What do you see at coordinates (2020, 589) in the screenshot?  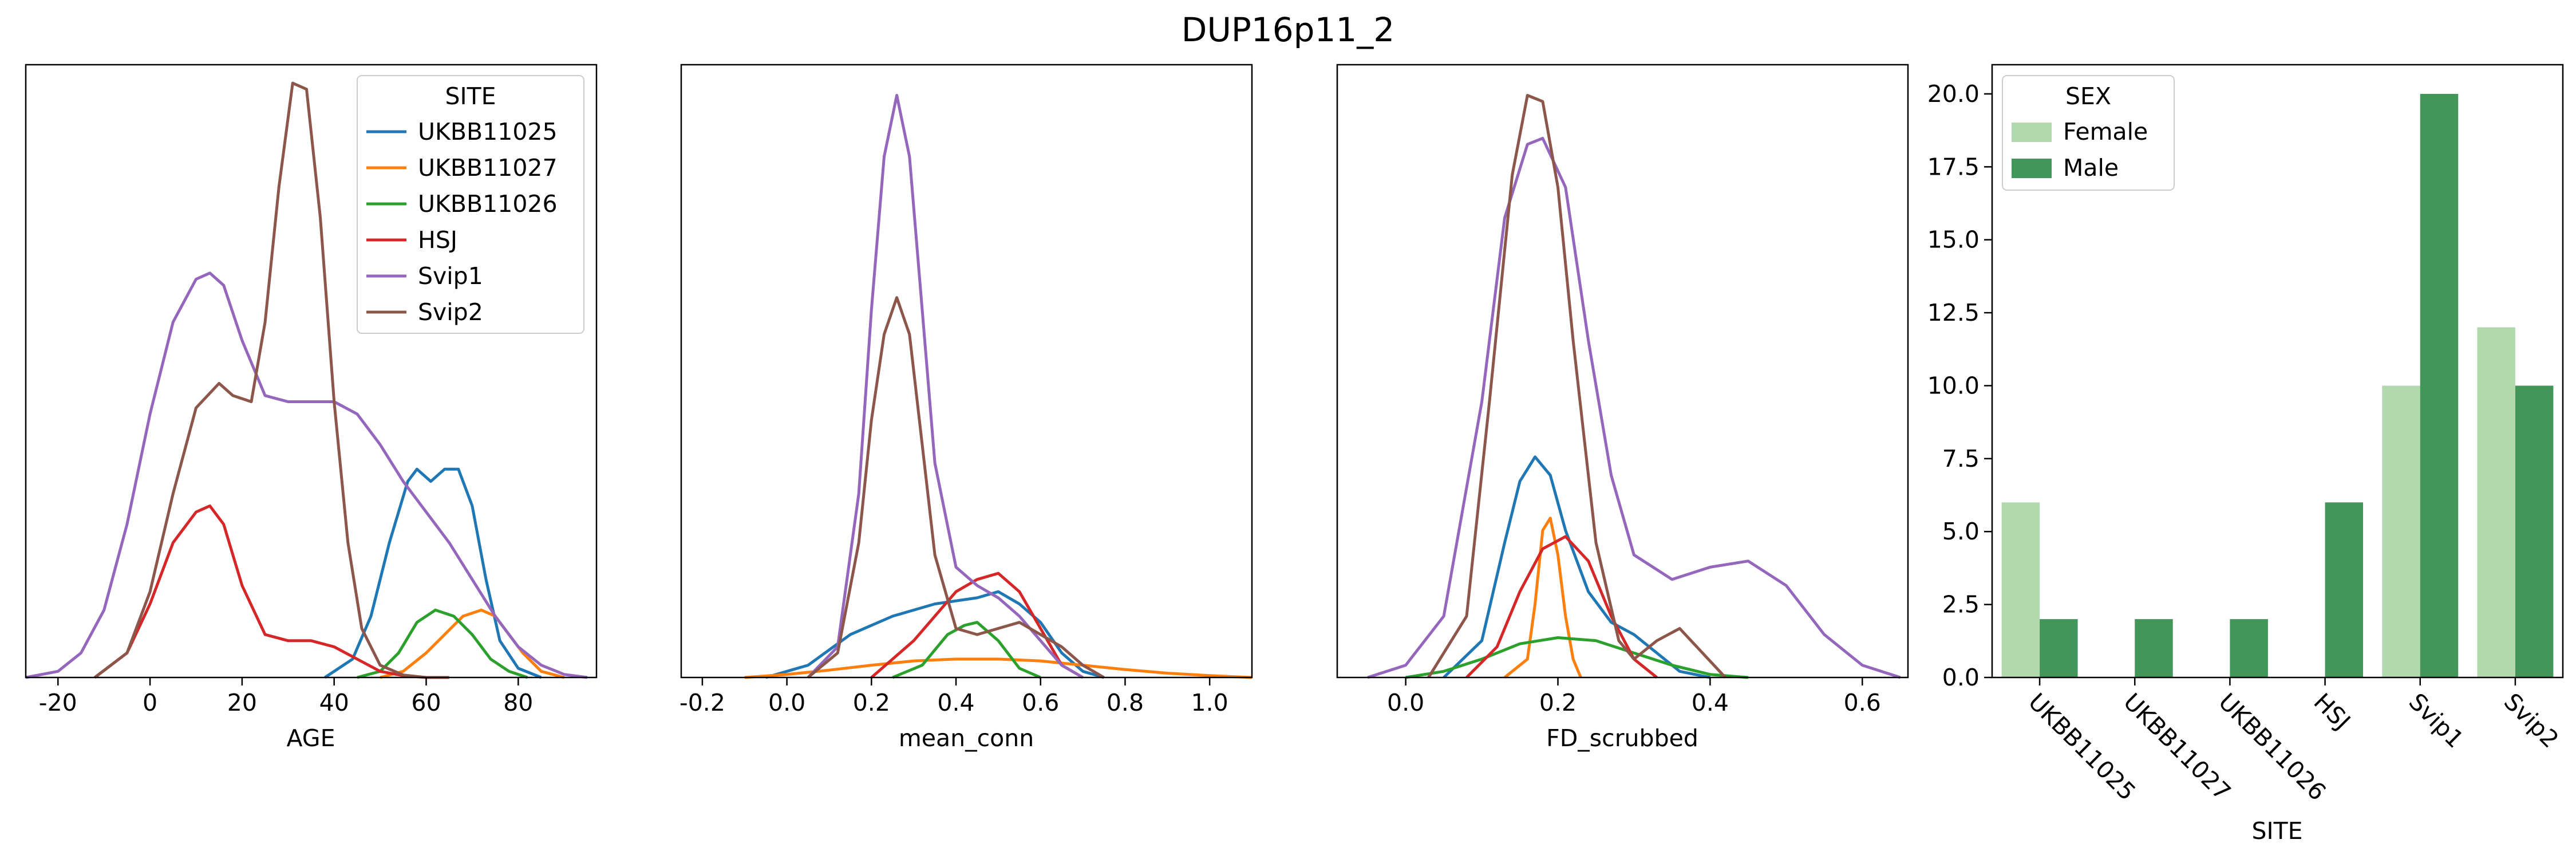 I see `bar-ukbb11025-female` at bounding box center [2020, 589].